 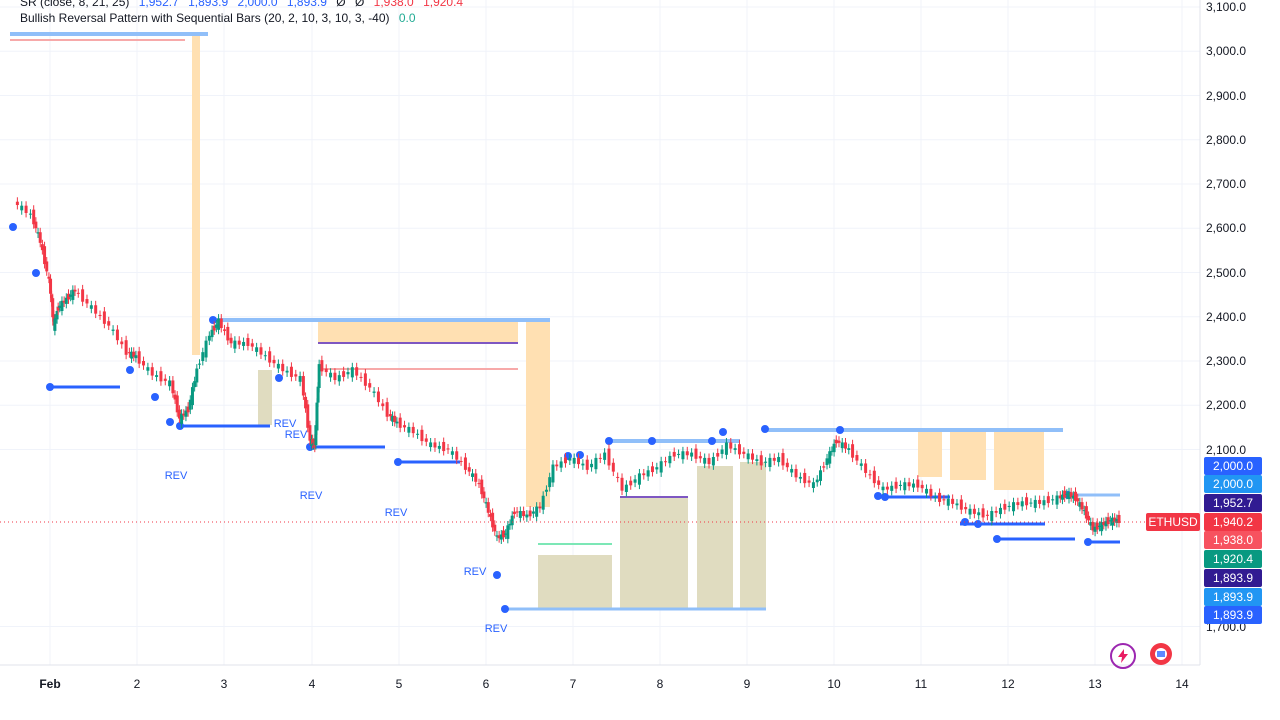 What do you see at coordinates (1233, 466) in the screenshot?
I see `price-tag: 2,000.0` at bounding box center [1233, 466].